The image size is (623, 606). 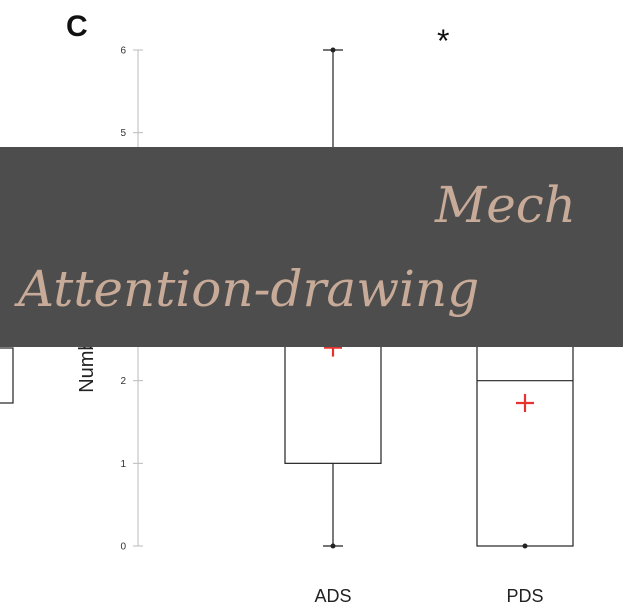 What do you see at coordinates (77, 26) in the screenshot?
I see `panel-label: C` at bounding box center [77, 26].